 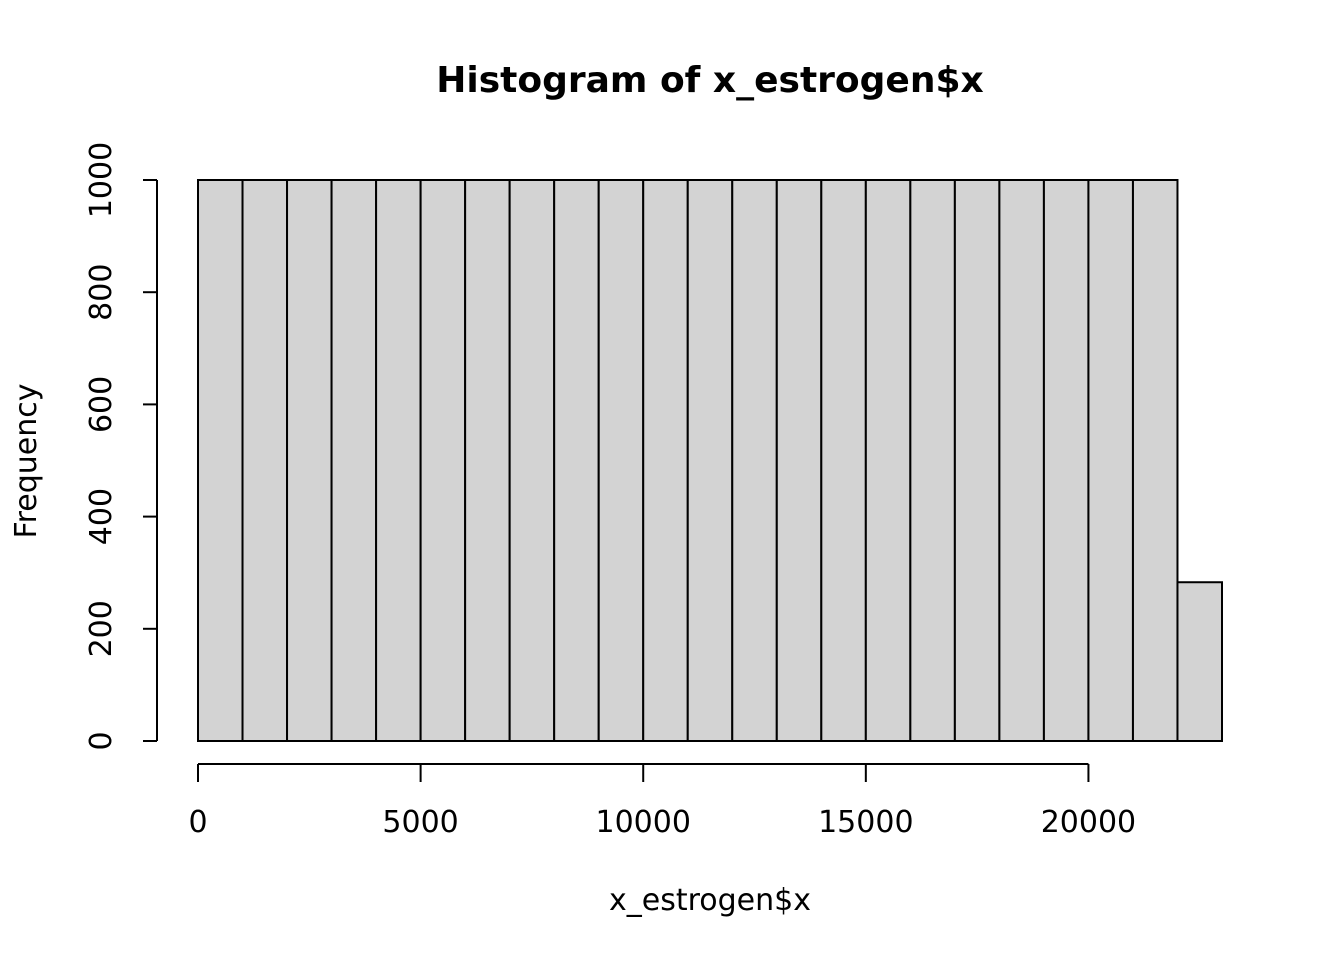 I want to click on y-tick-label: 400, so click(x=101, y=516).